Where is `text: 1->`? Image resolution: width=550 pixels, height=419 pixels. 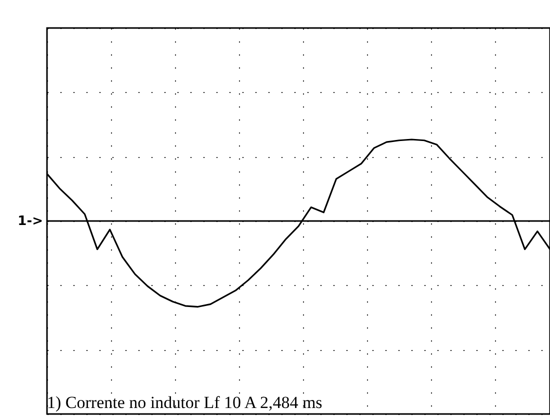
text: 1-> is located at coordinates (30, 221).